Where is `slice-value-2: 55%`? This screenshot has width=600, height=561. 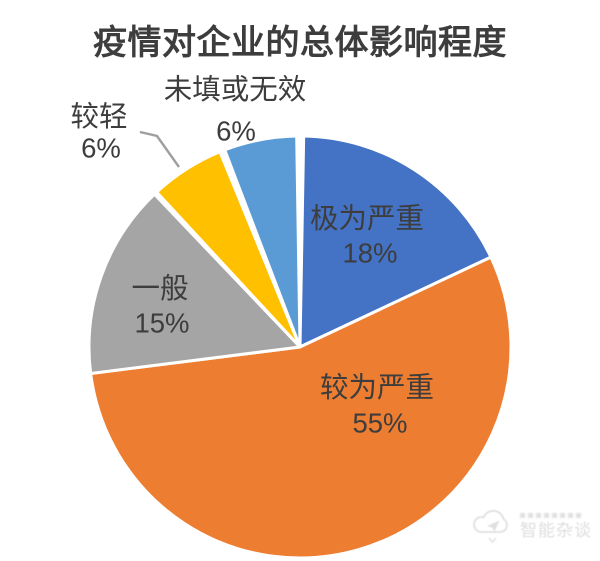
slice-value-2: 55% is located at coordinates (379, 423).